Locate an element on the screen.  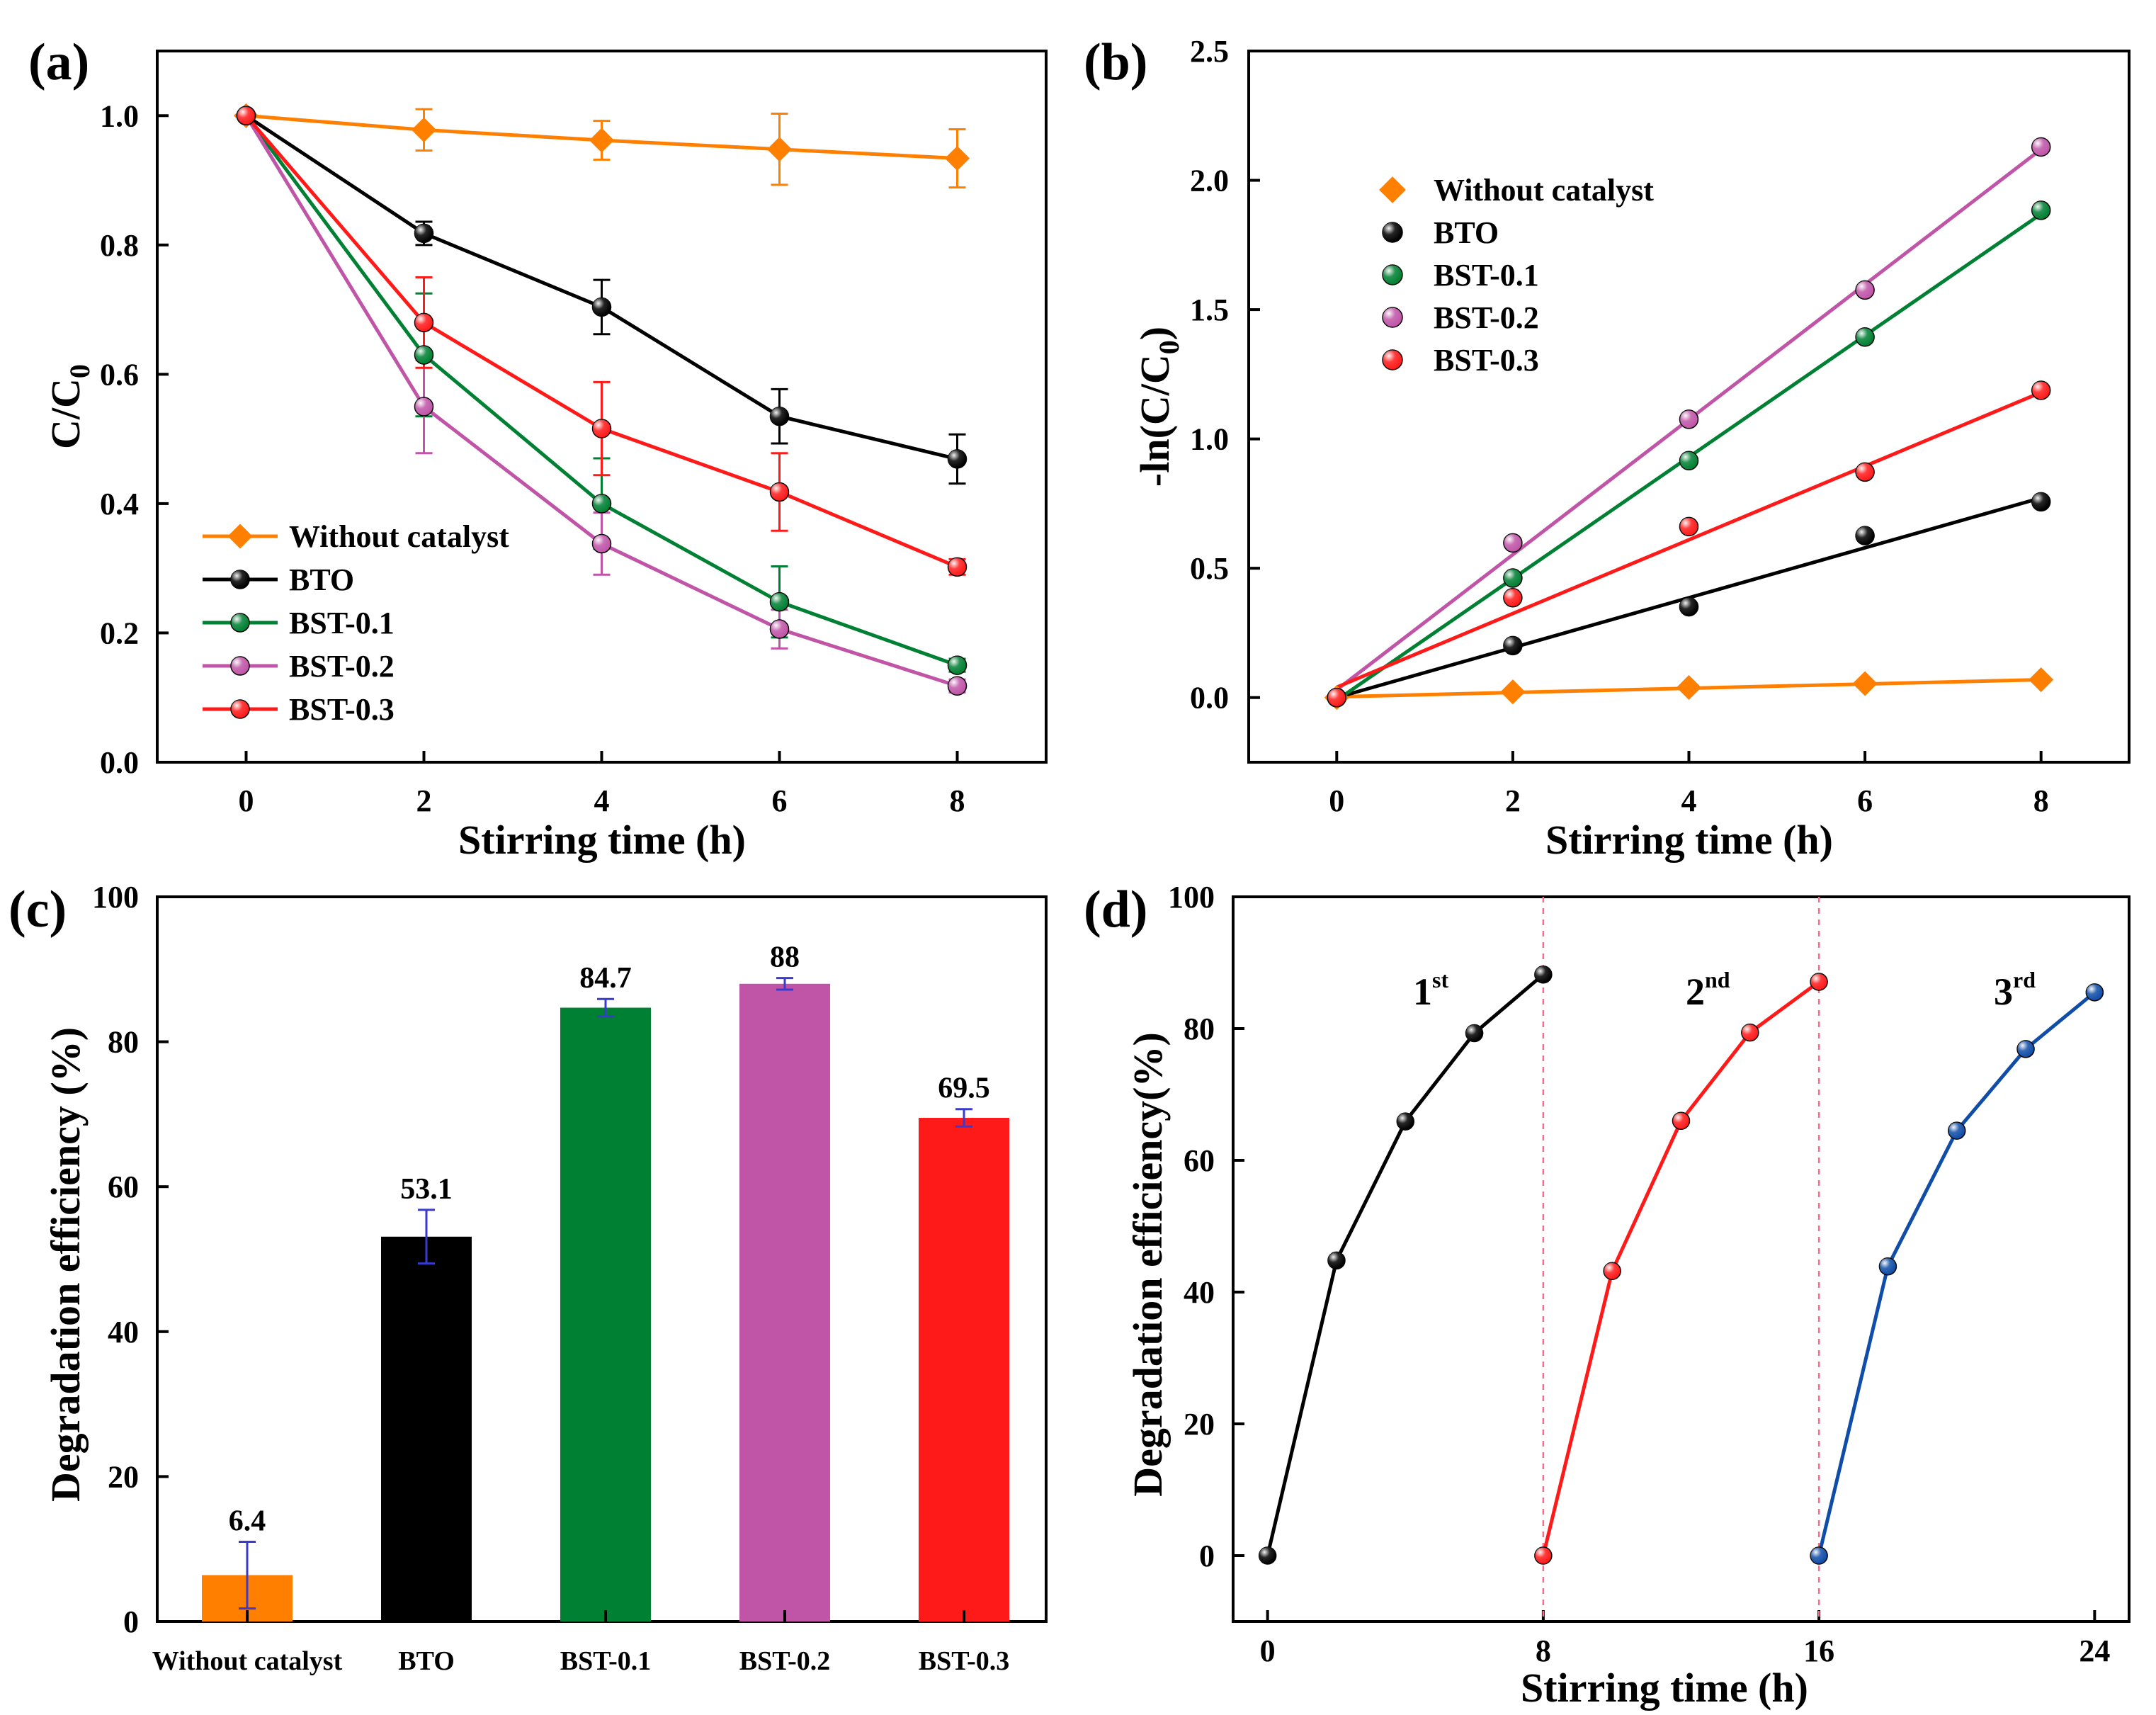
legend-bto-marker-highlight is located at coordinates (1393, 232).